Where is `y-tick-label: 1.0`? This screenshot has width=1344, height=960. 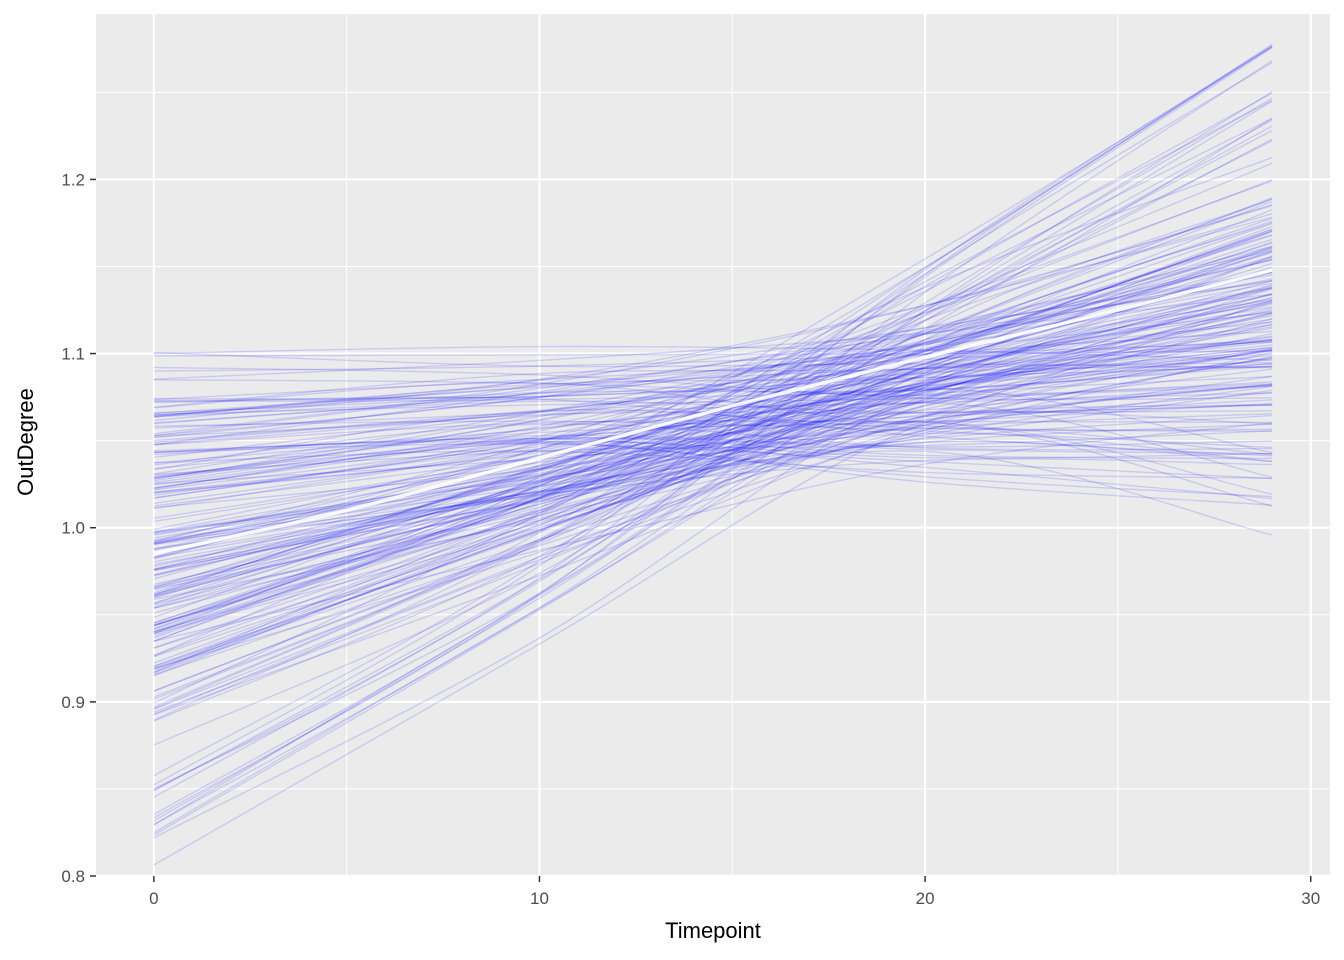 y-tick-label: 1.0 is located at coordinates (73, 528).